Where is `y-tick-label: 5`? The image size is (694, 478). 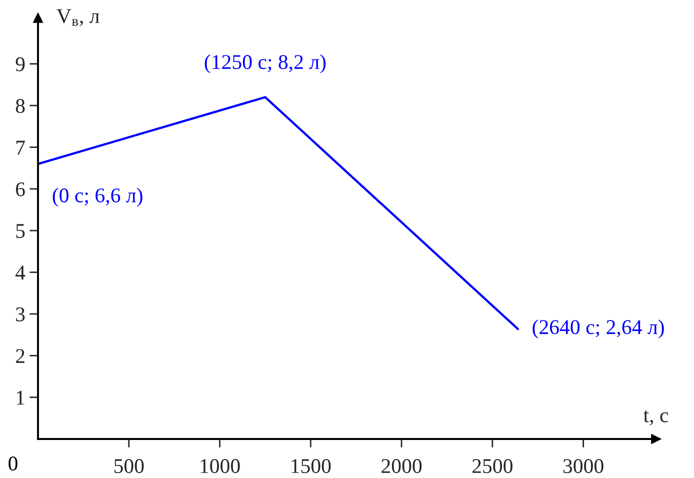 y-tick-label: 5 is located at coordinates (20, 231).